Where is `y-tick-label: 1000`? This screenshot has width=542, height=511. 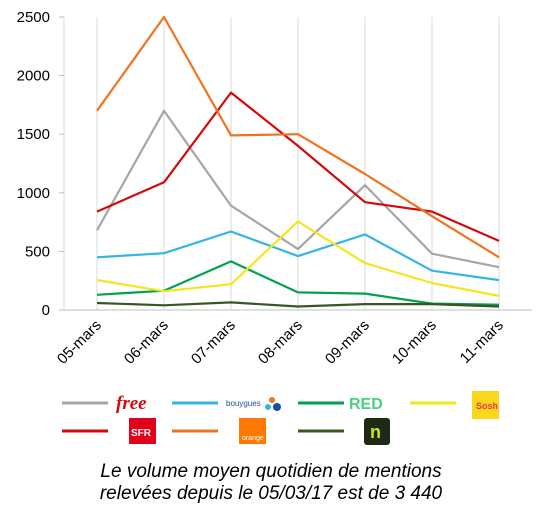 y-tick-label: 1000 is located at coordinates (33, 193).